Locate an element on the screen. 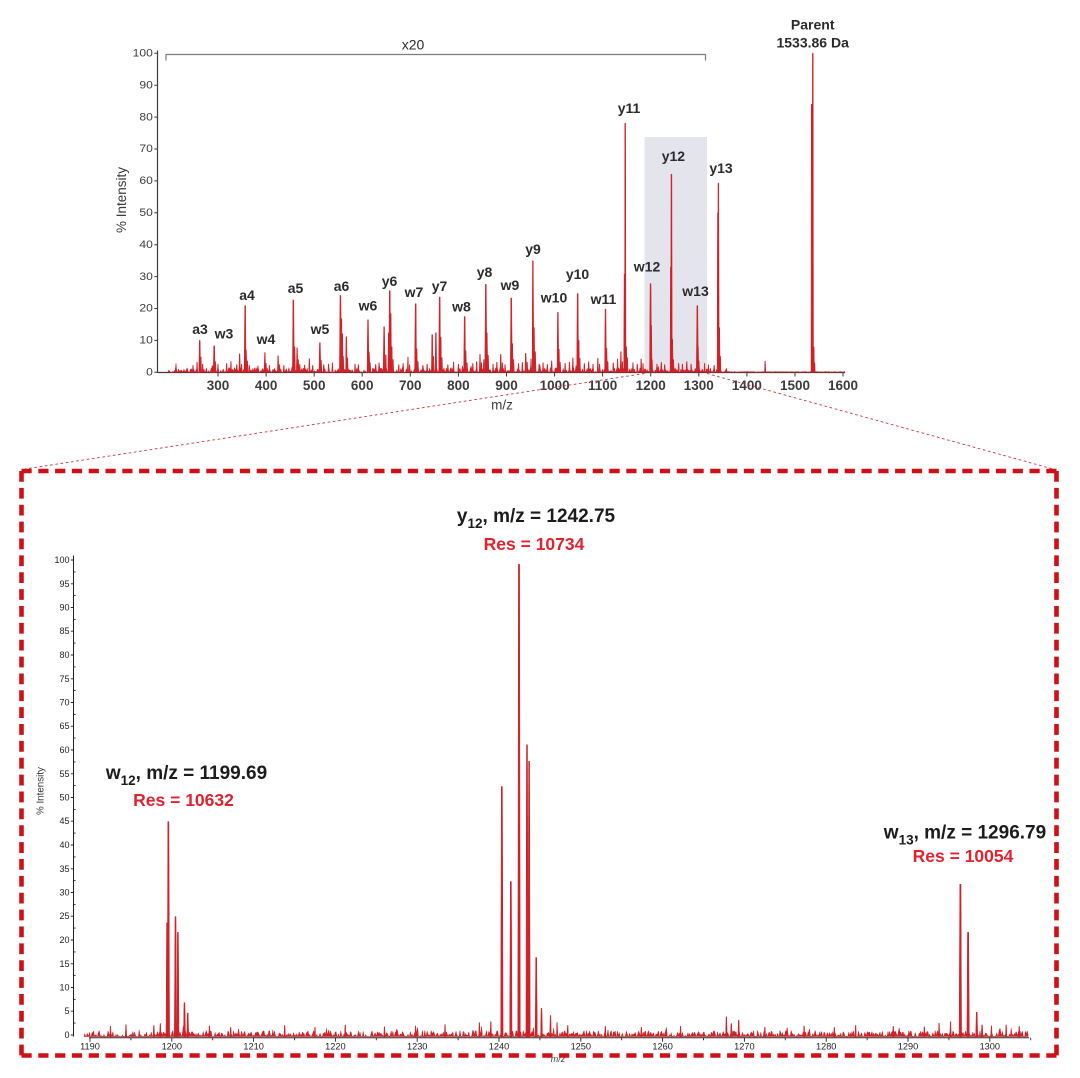 The width and height of the screenshot is (1080, 1078). svg-text: 300 is located at coordinates (218, 385).